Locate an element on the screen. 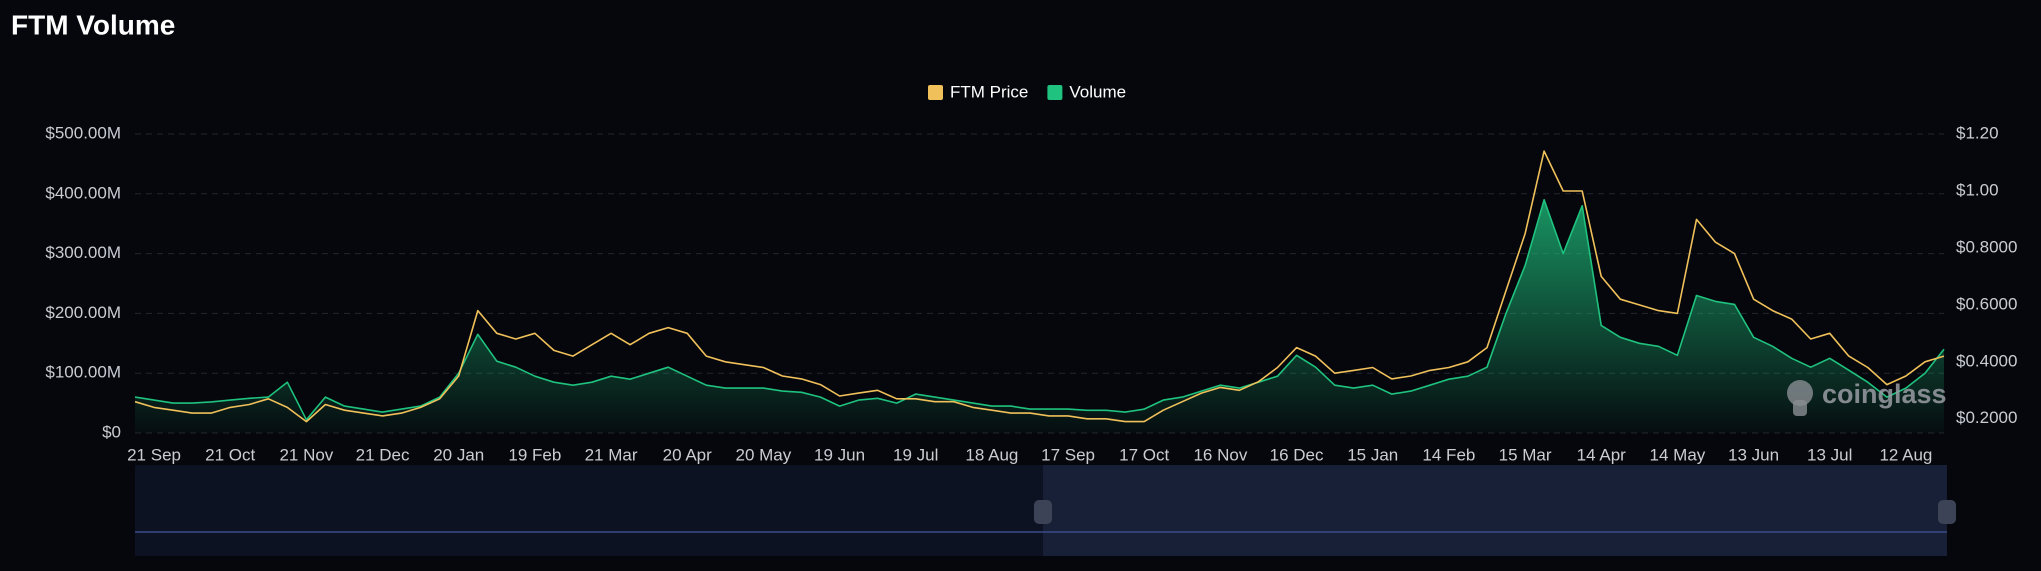 This screenshot has width=2041, height=571. x-tick-label: 17 Oct is located at coordinates (1144, 454).